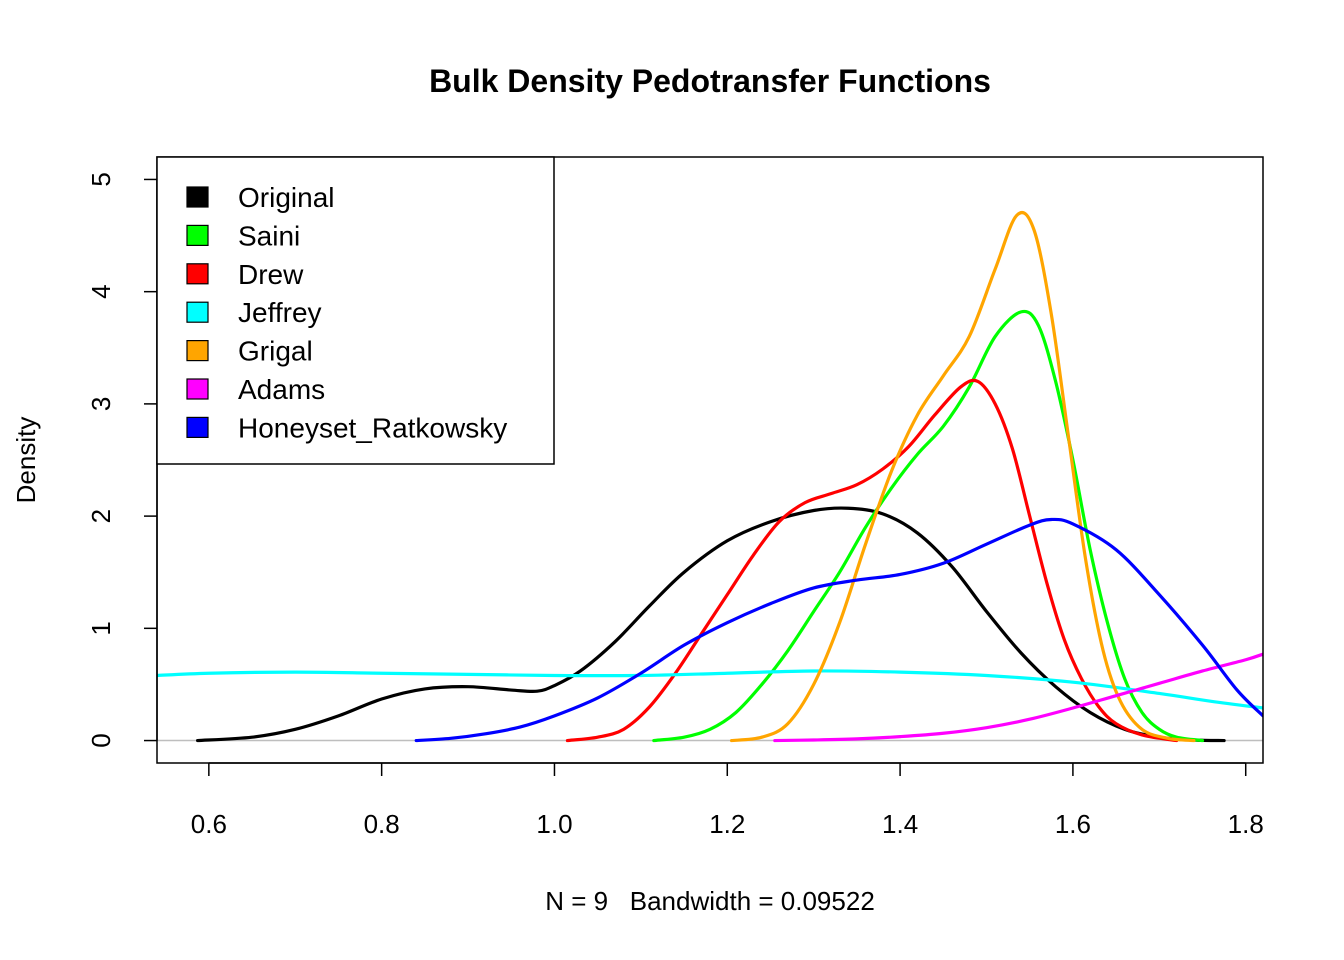 This screenshot has height=960, width=1344. Describe the element at coordinates (727, 824) in the screenshot. I see `x-tick-label: 1.2` at that location.